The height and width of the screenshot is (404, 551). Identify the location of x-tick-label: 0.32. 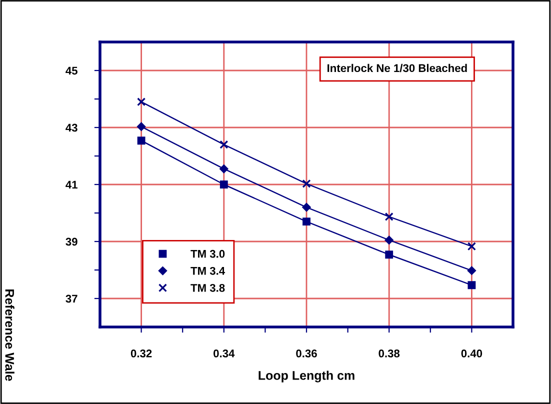
(141, 354).